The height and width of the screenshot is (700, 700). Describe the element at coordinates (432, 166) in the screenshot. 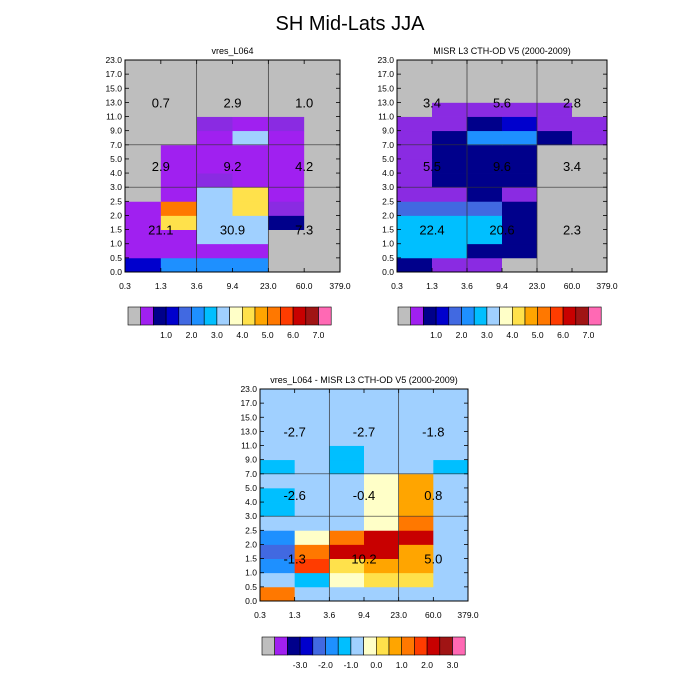

I see `region-value-label: 5.5` at that location.